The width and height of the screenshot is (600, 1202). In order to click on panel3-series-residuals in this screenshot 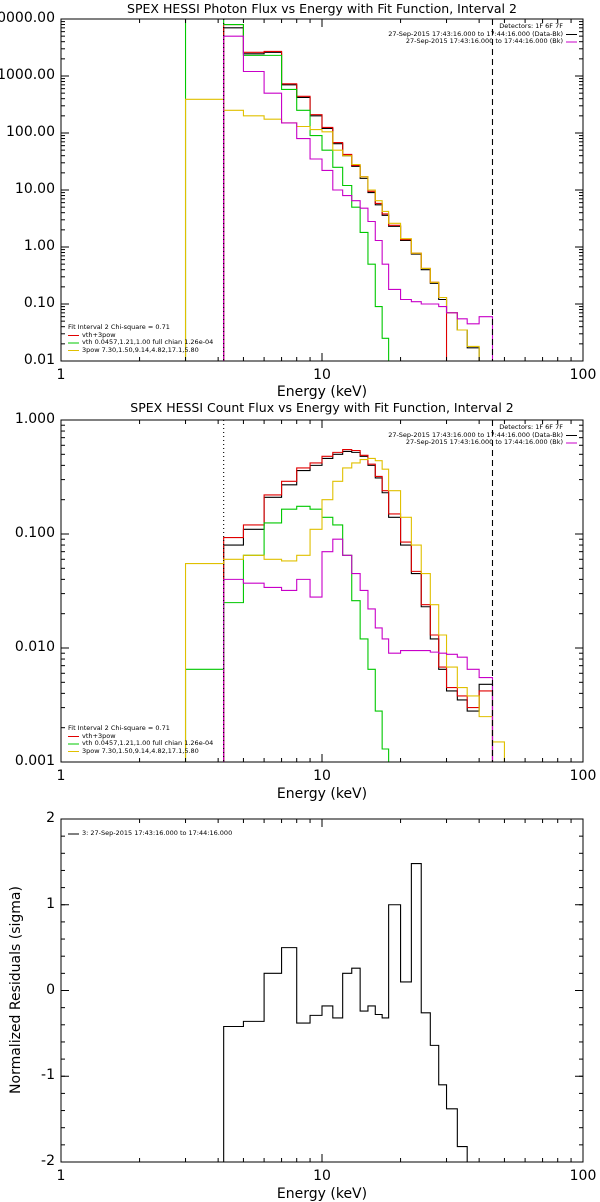, I will do `click(345, 1012)`.